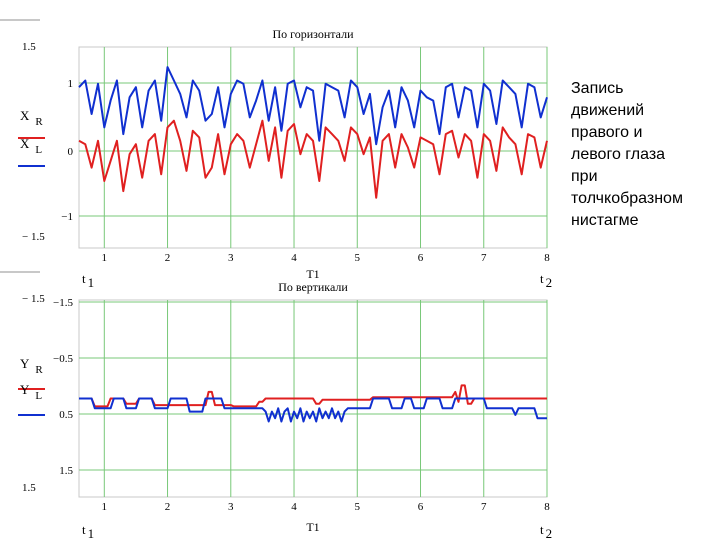 The height and width of the screenshot is (540, 720). I want to click on caption-line: нистагме, so click(605, 220).